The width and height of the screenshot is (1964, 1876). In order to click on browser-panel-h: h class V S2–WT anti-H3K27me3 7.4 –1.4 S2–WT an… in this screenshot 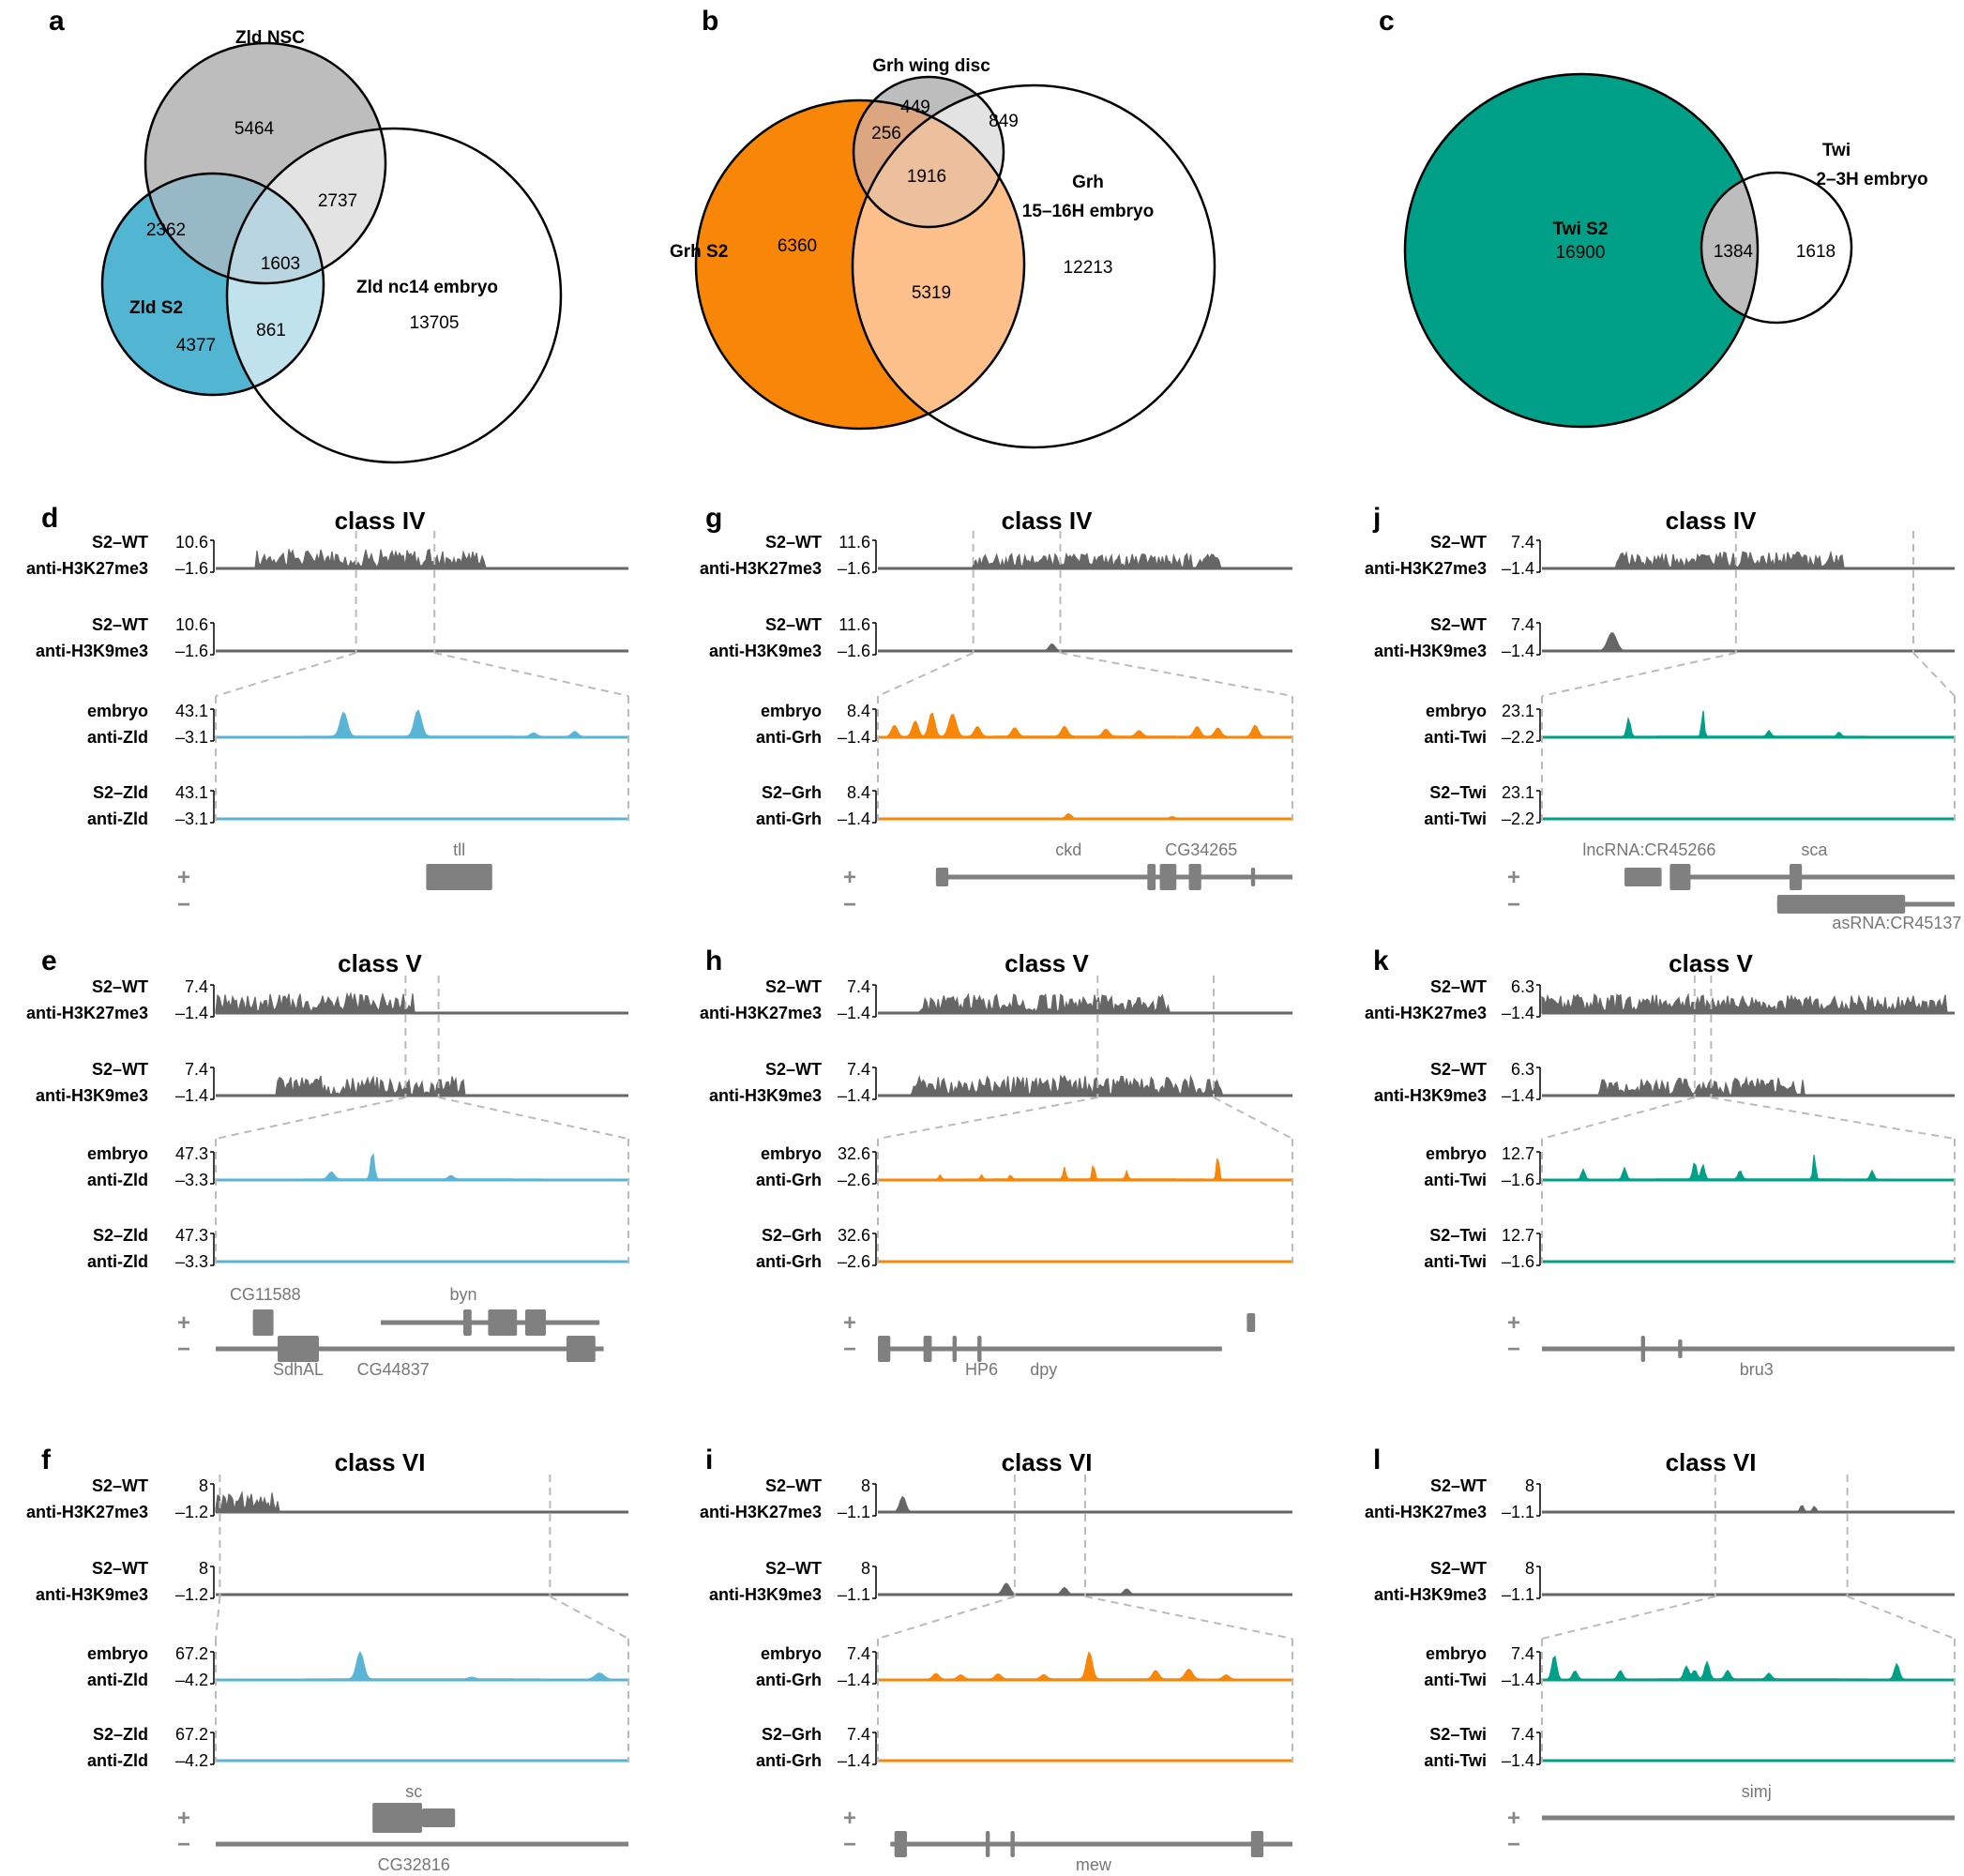, I will do `click(997, 1162)`.